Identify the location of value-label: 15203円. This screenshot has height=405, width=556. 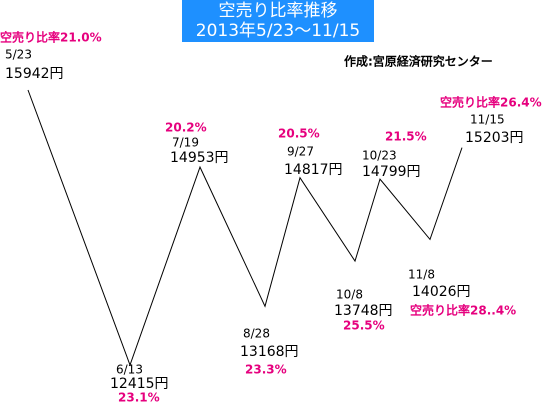
(494, 138).